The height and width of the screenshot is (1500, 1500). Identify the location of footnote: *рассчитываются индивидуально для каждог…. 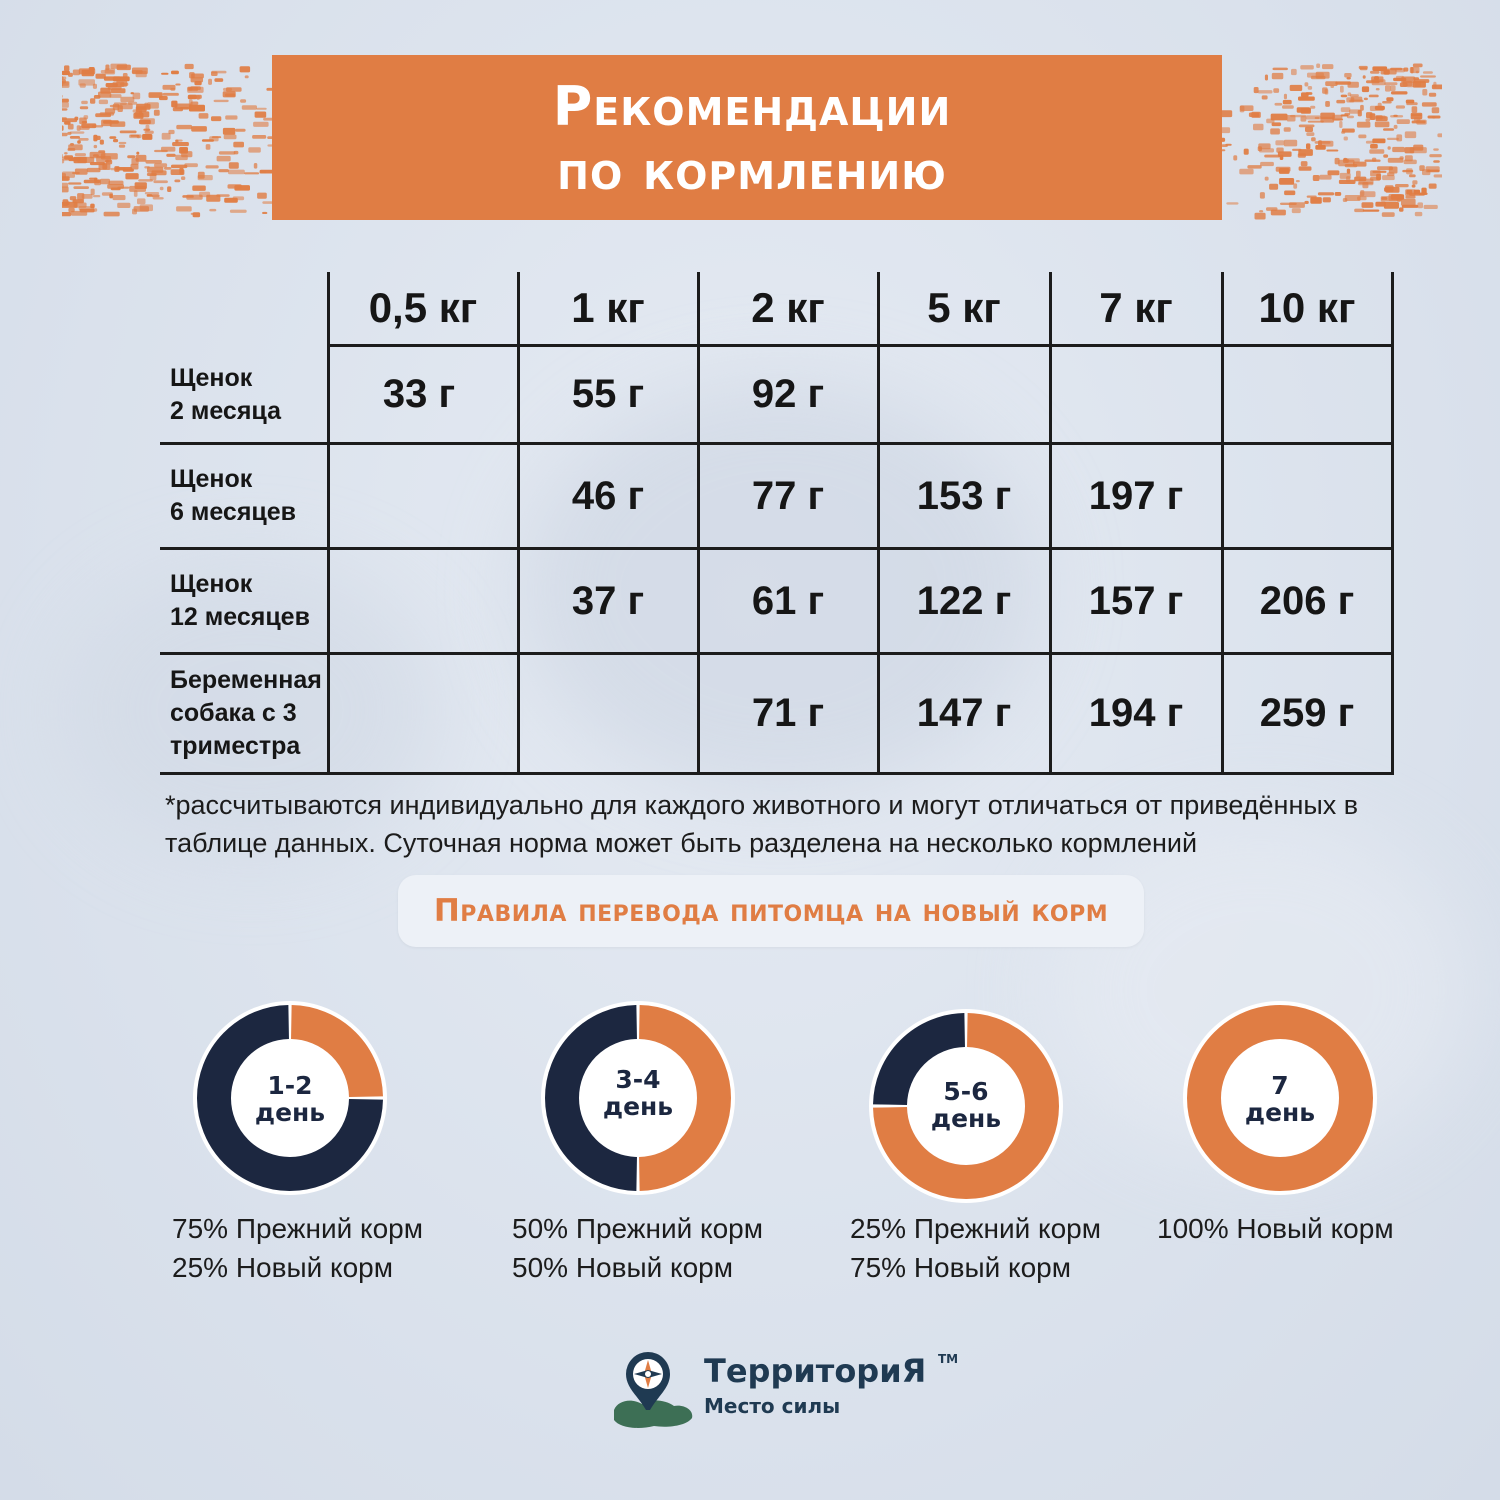
(762, 824).